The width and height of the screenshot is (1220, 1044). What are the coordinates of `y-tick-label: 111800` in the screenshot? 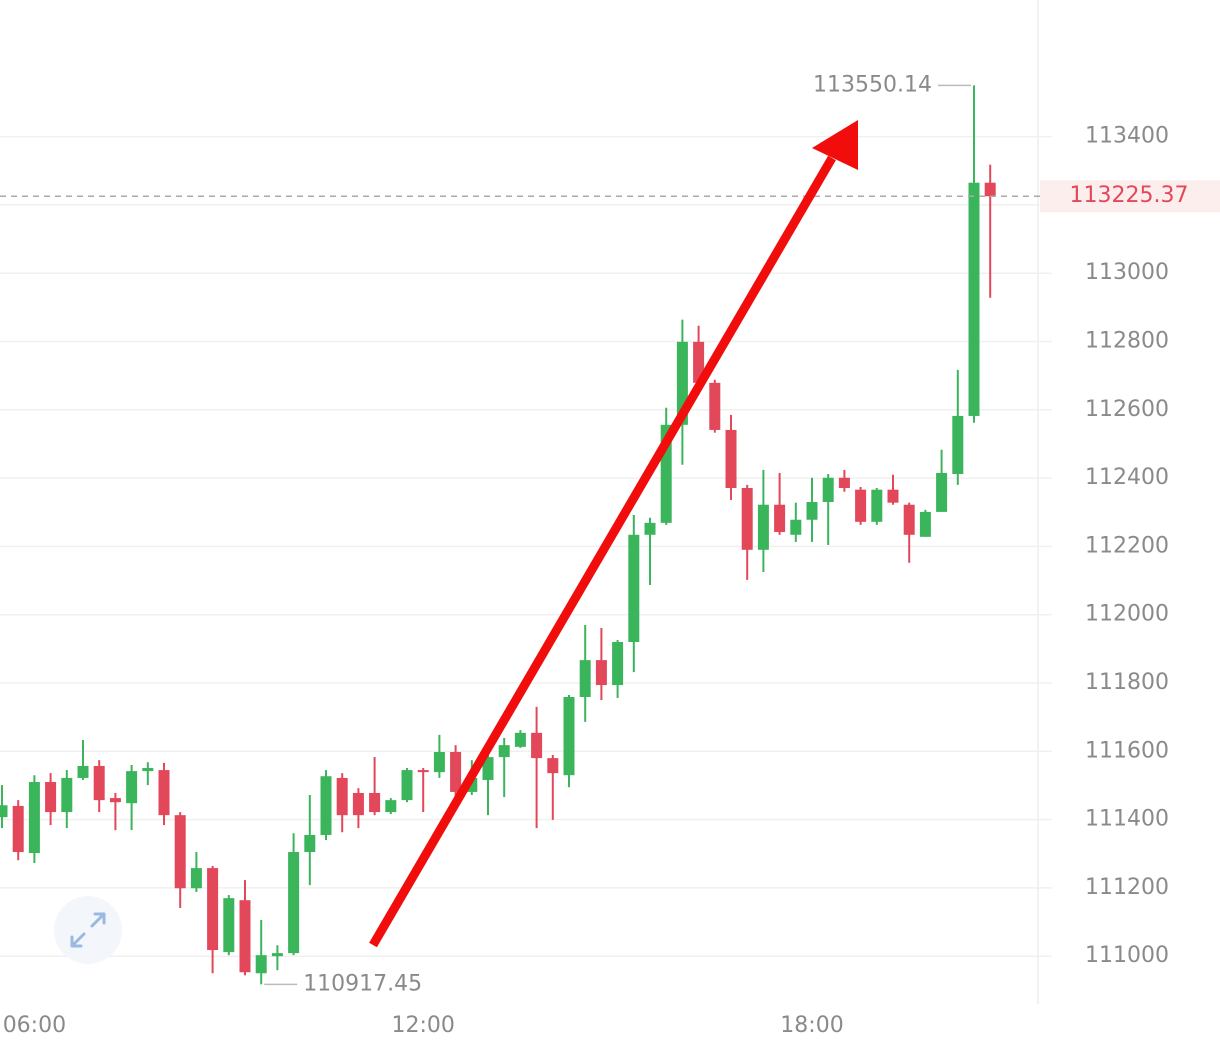 It's located at (1127, 682).